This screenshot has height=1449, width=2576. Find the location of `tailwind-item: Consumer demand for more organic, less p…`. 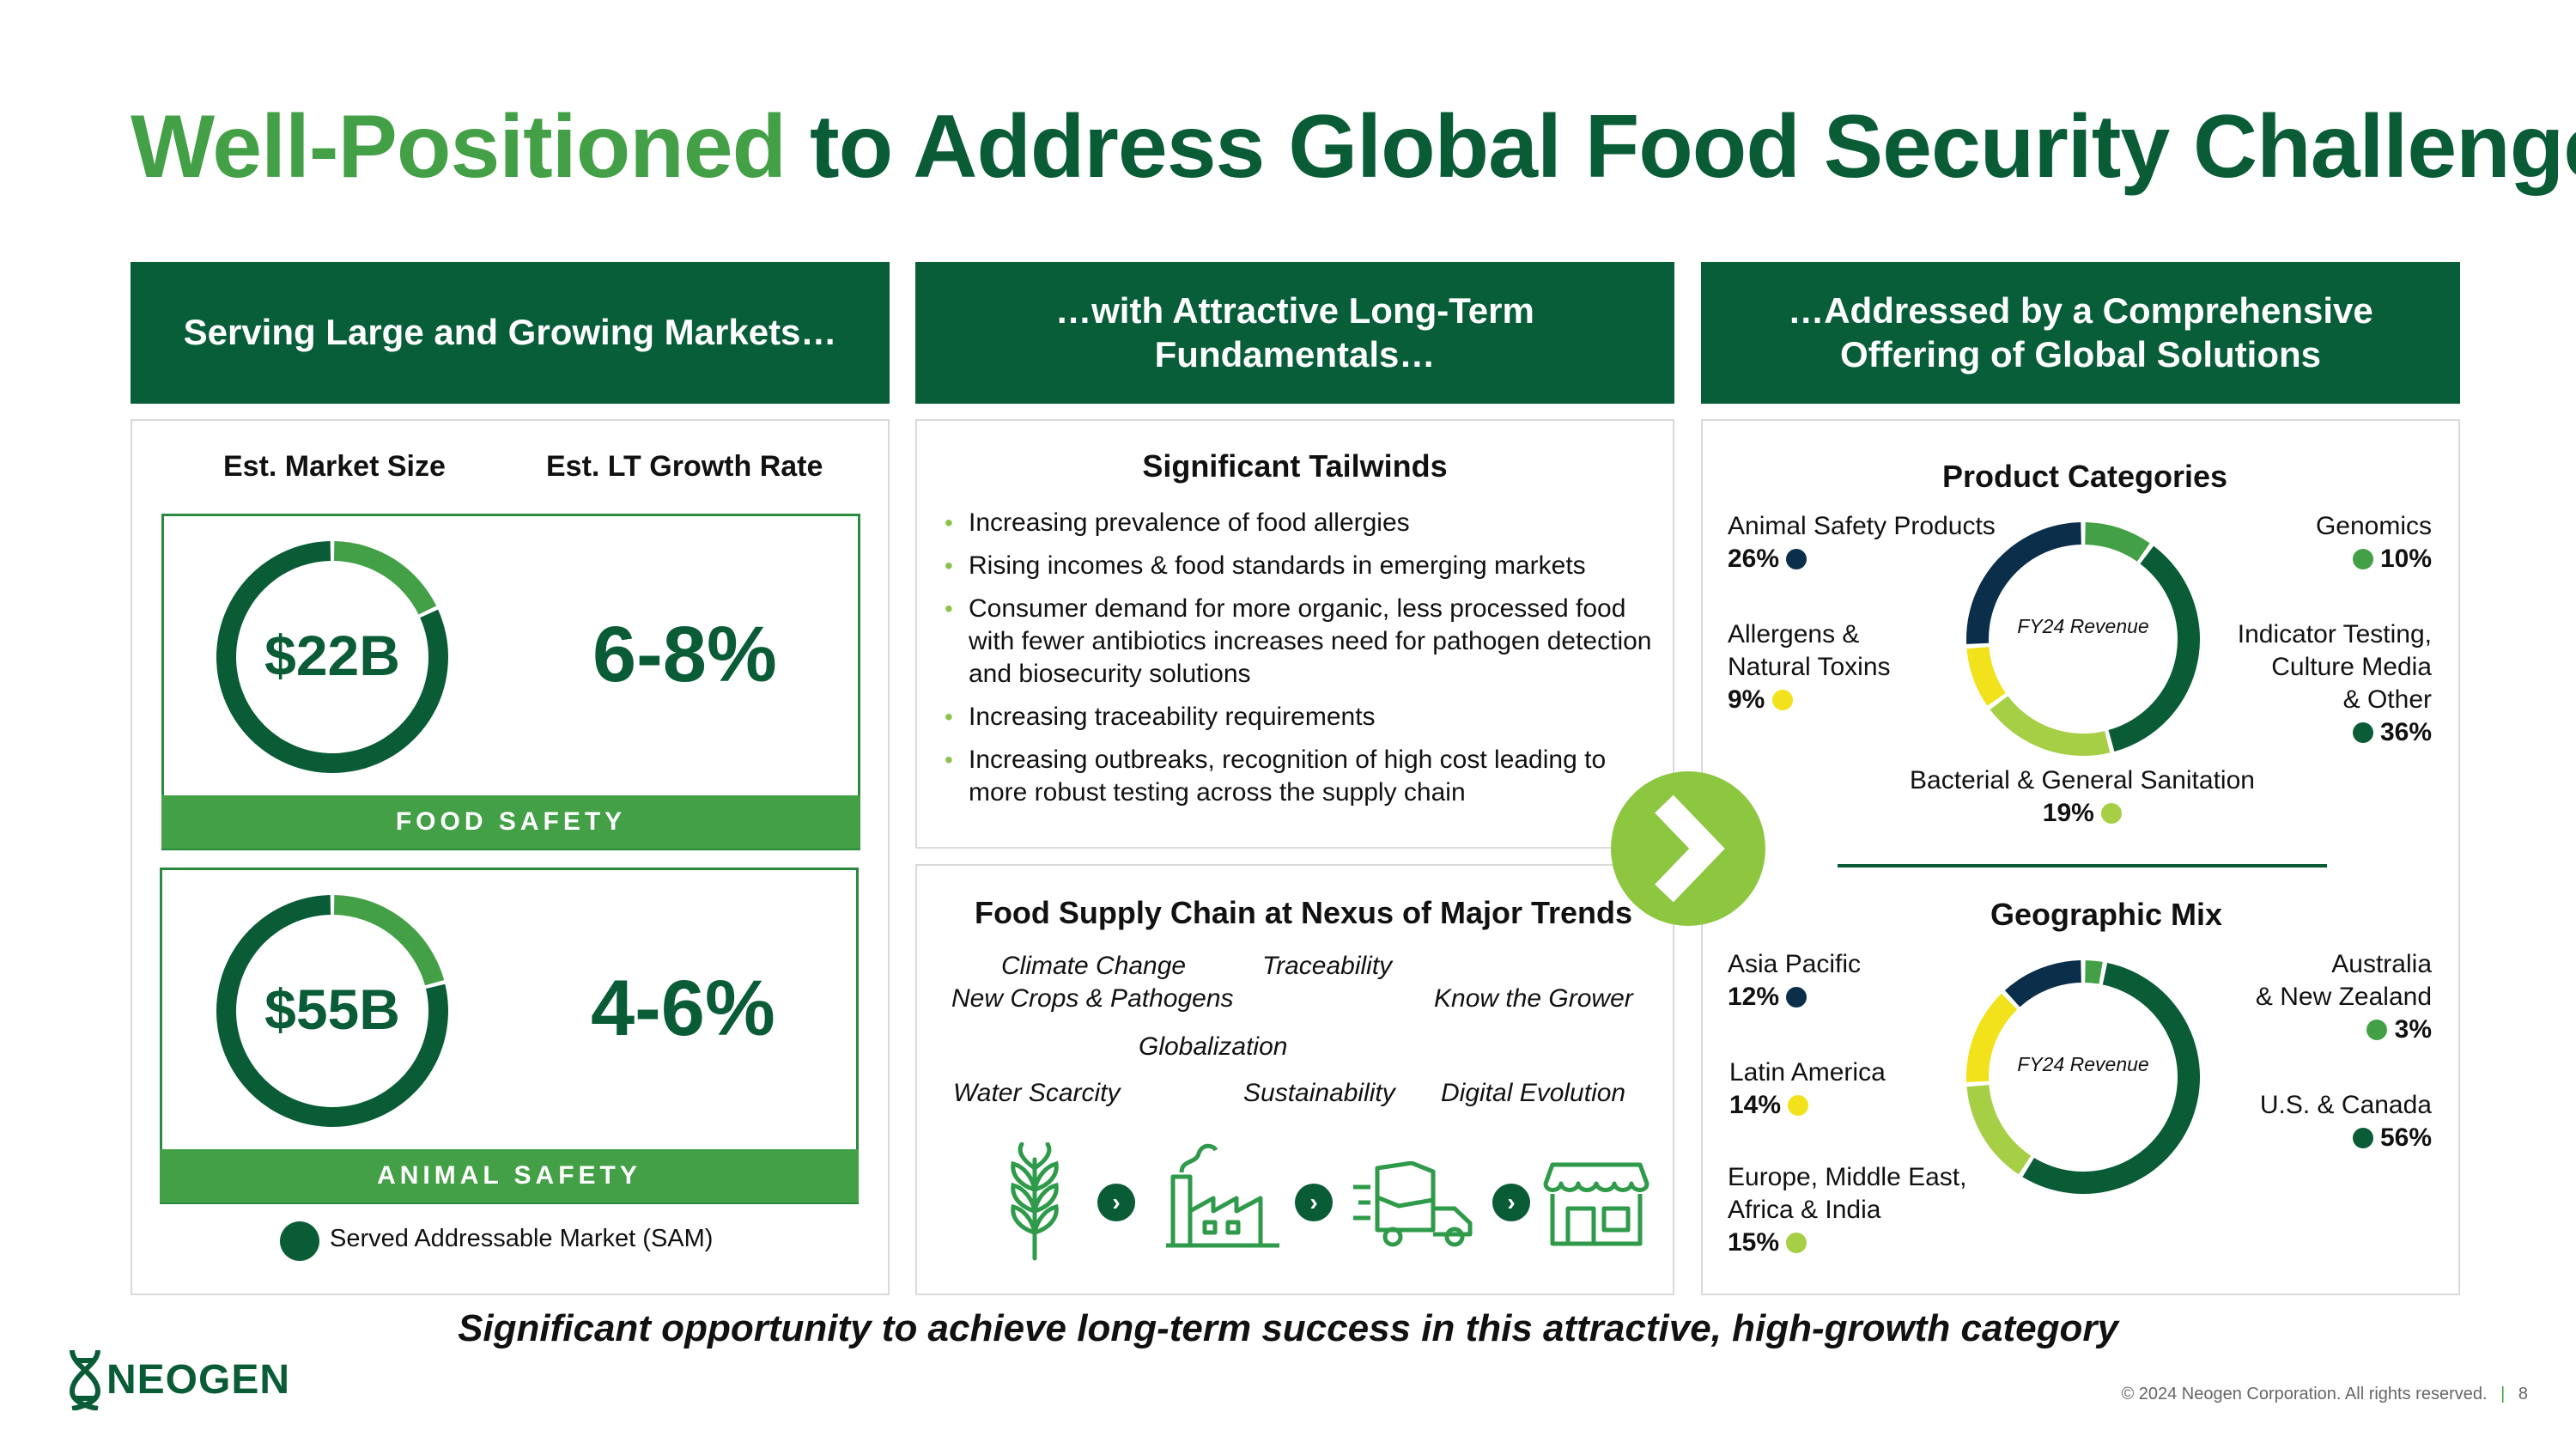

tailwind-item: Consumer demand for more organic, less p… is located at coordinates (1299, 642).